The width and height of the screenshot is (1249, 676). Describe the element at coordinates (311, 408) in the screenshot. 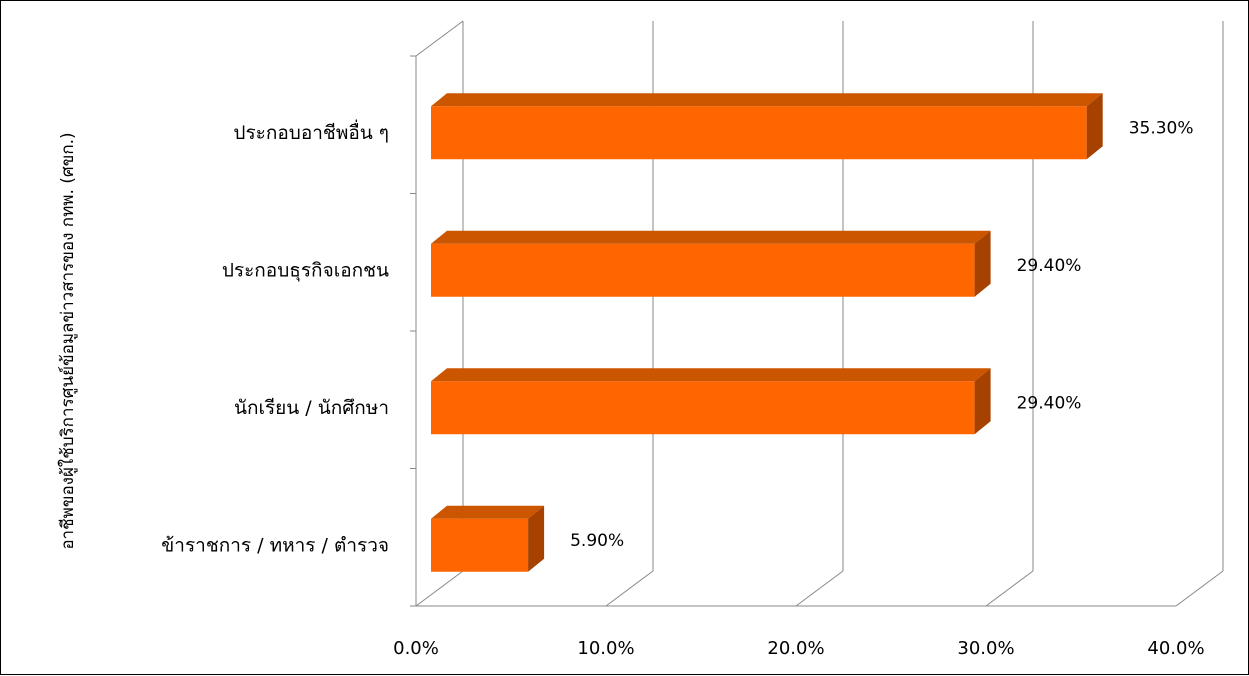

I see `category-label: นักเรียน / นักศึกษา` at that location.